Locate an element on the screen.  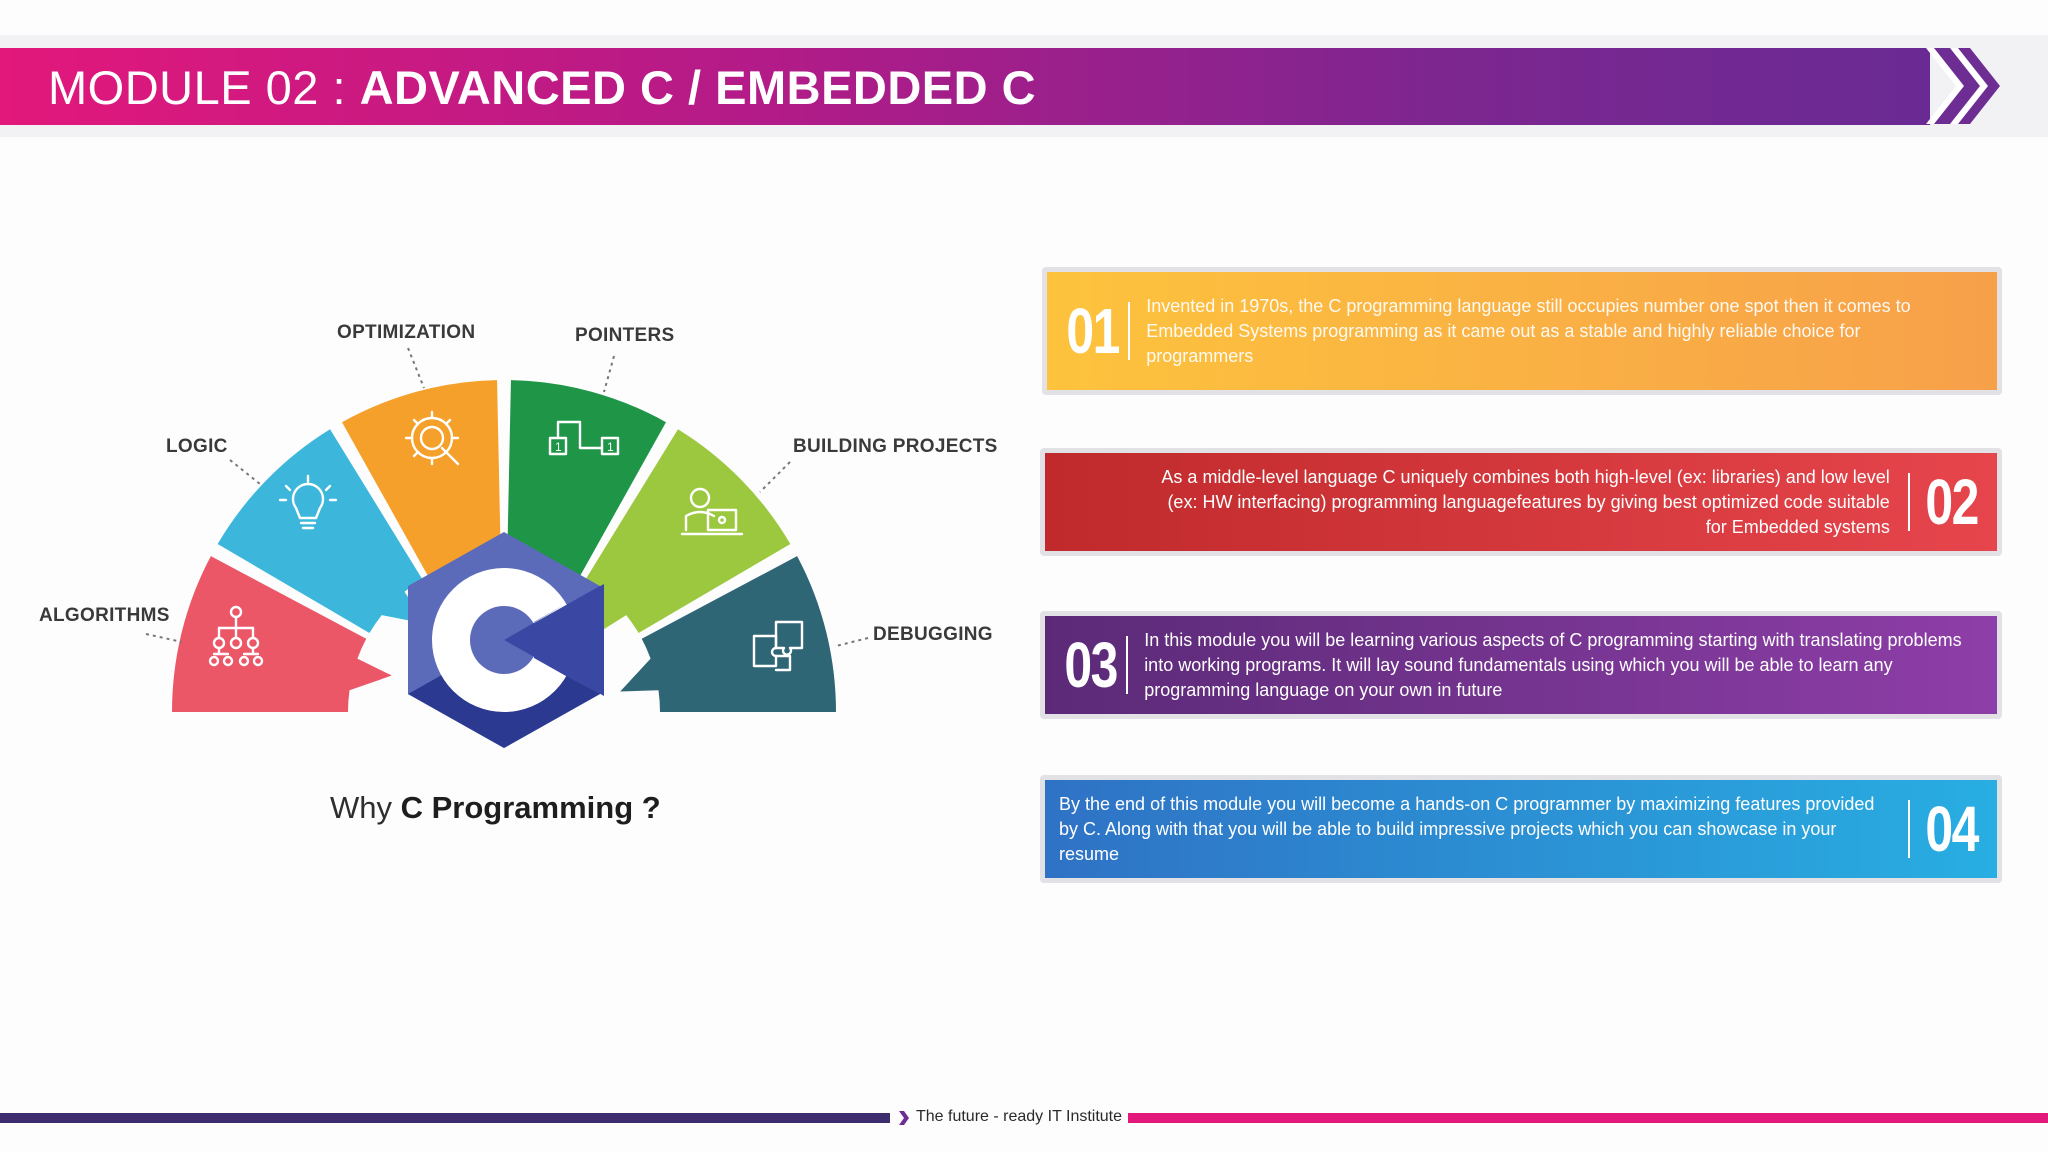
card-number: 01 is located at coordinates (1093, 331).